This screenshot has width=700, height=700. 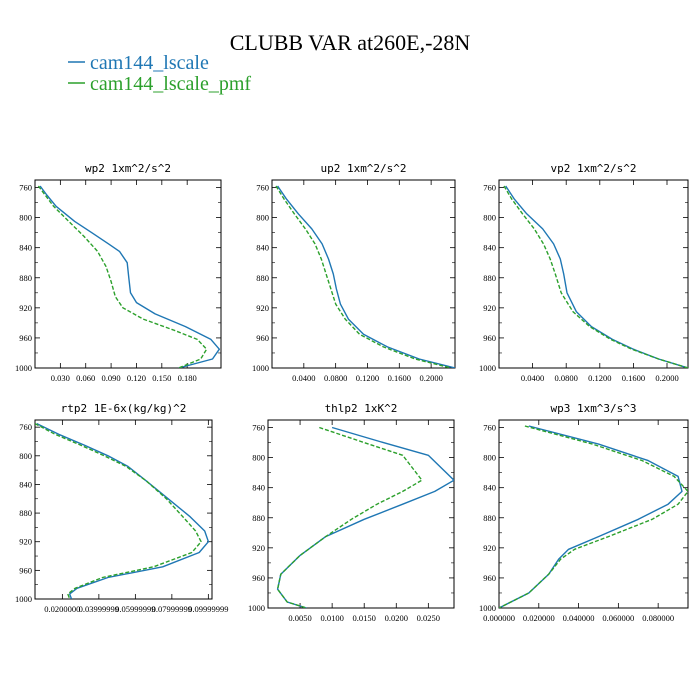 I want to click on x-tick-label: 0.05999999, so click(x=135, y=609).